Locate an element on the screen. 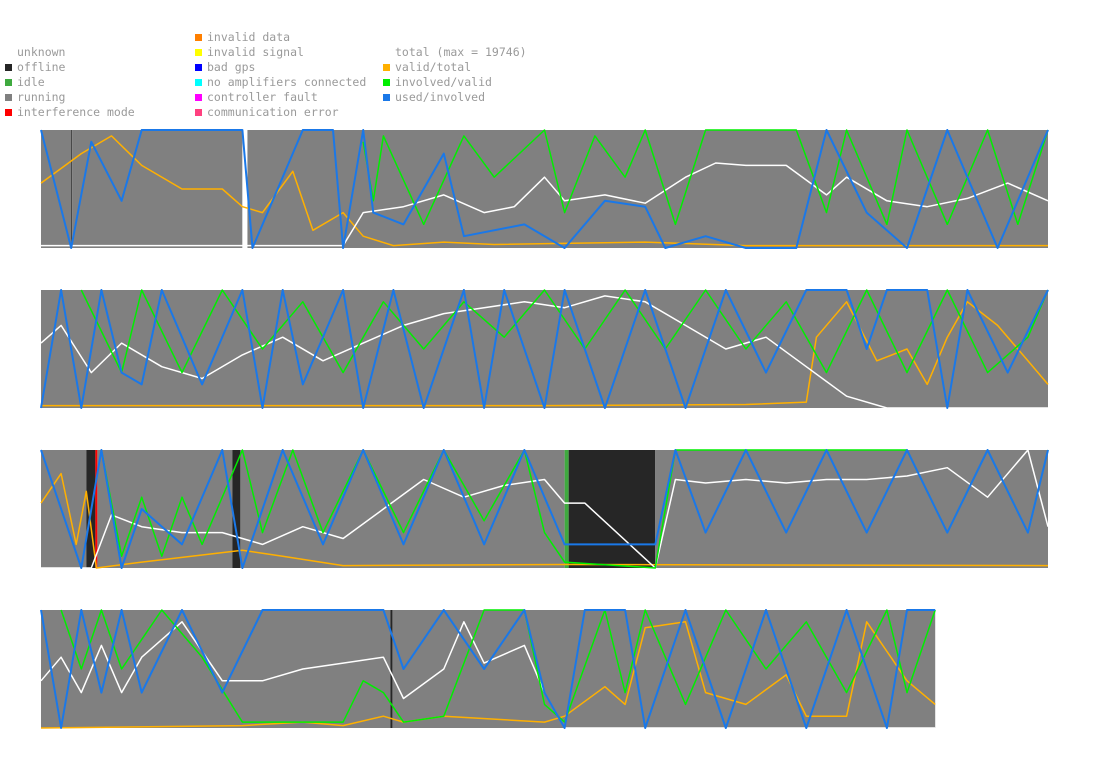 This screenshot has width=1095, height=764. legend-label: invalid signal is located at coordinates (255, 52).